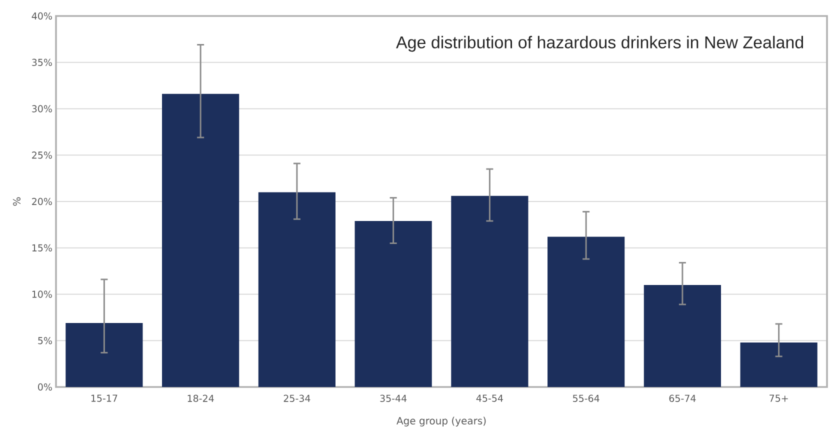  What do you see at coordinates (42, 108) in the screenshot?
I see `y-tick-label: 30%` at bounding box center [42, 108].